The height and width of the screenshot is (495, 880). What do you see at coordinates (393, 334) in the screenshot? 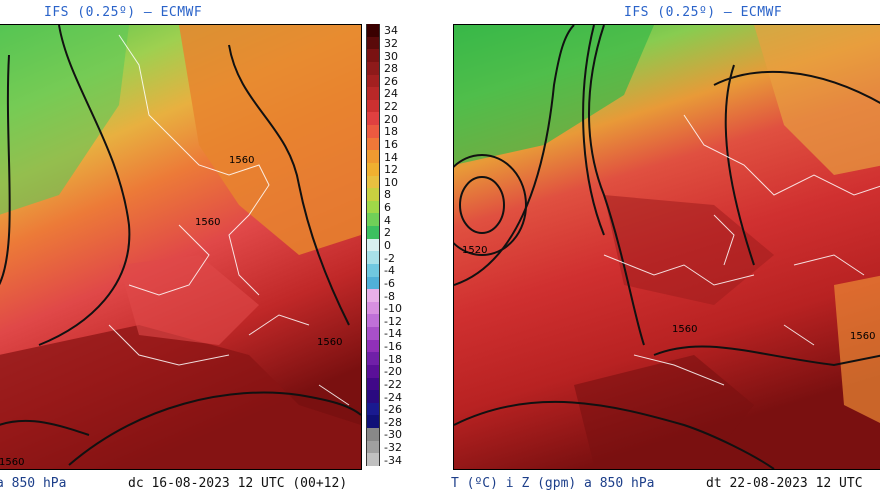
I see `colorbar-tick-label: -14` at bounding box center [393, 334].